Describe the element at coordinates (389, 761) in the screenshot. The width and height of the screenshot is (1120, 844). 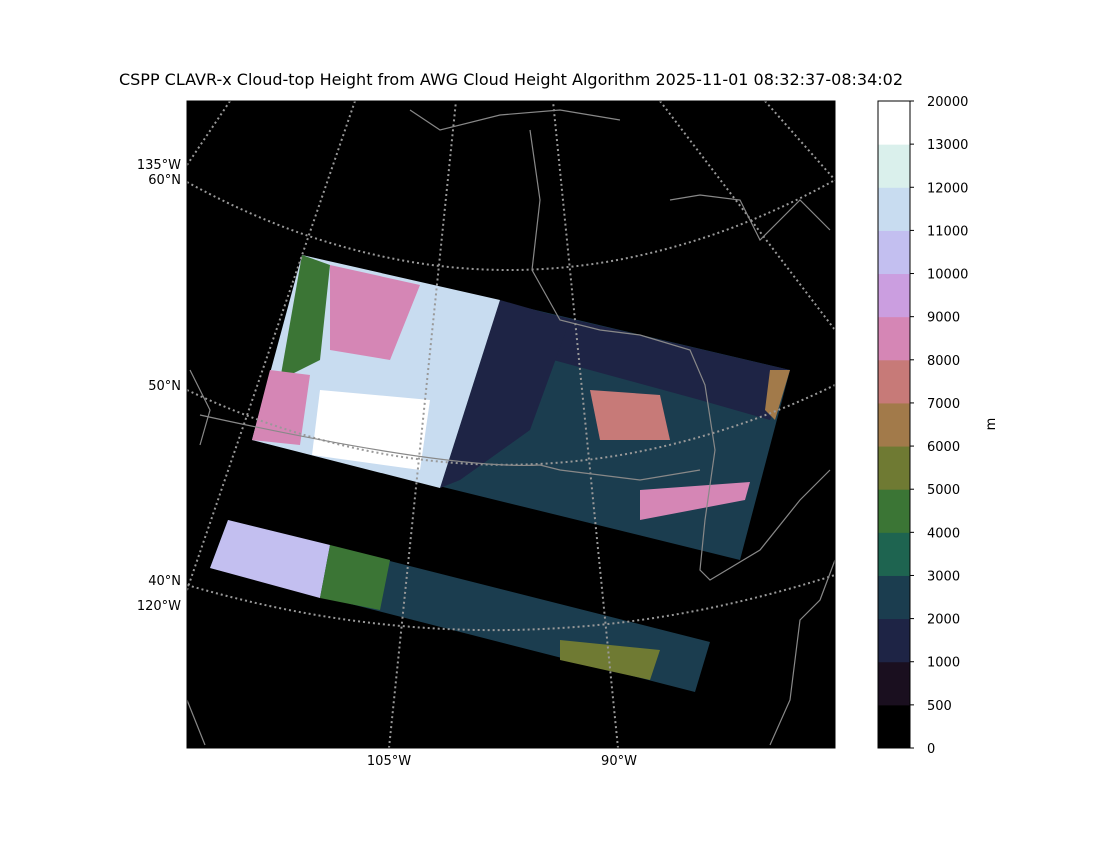
I see `lon-label: 105°W` at that location.